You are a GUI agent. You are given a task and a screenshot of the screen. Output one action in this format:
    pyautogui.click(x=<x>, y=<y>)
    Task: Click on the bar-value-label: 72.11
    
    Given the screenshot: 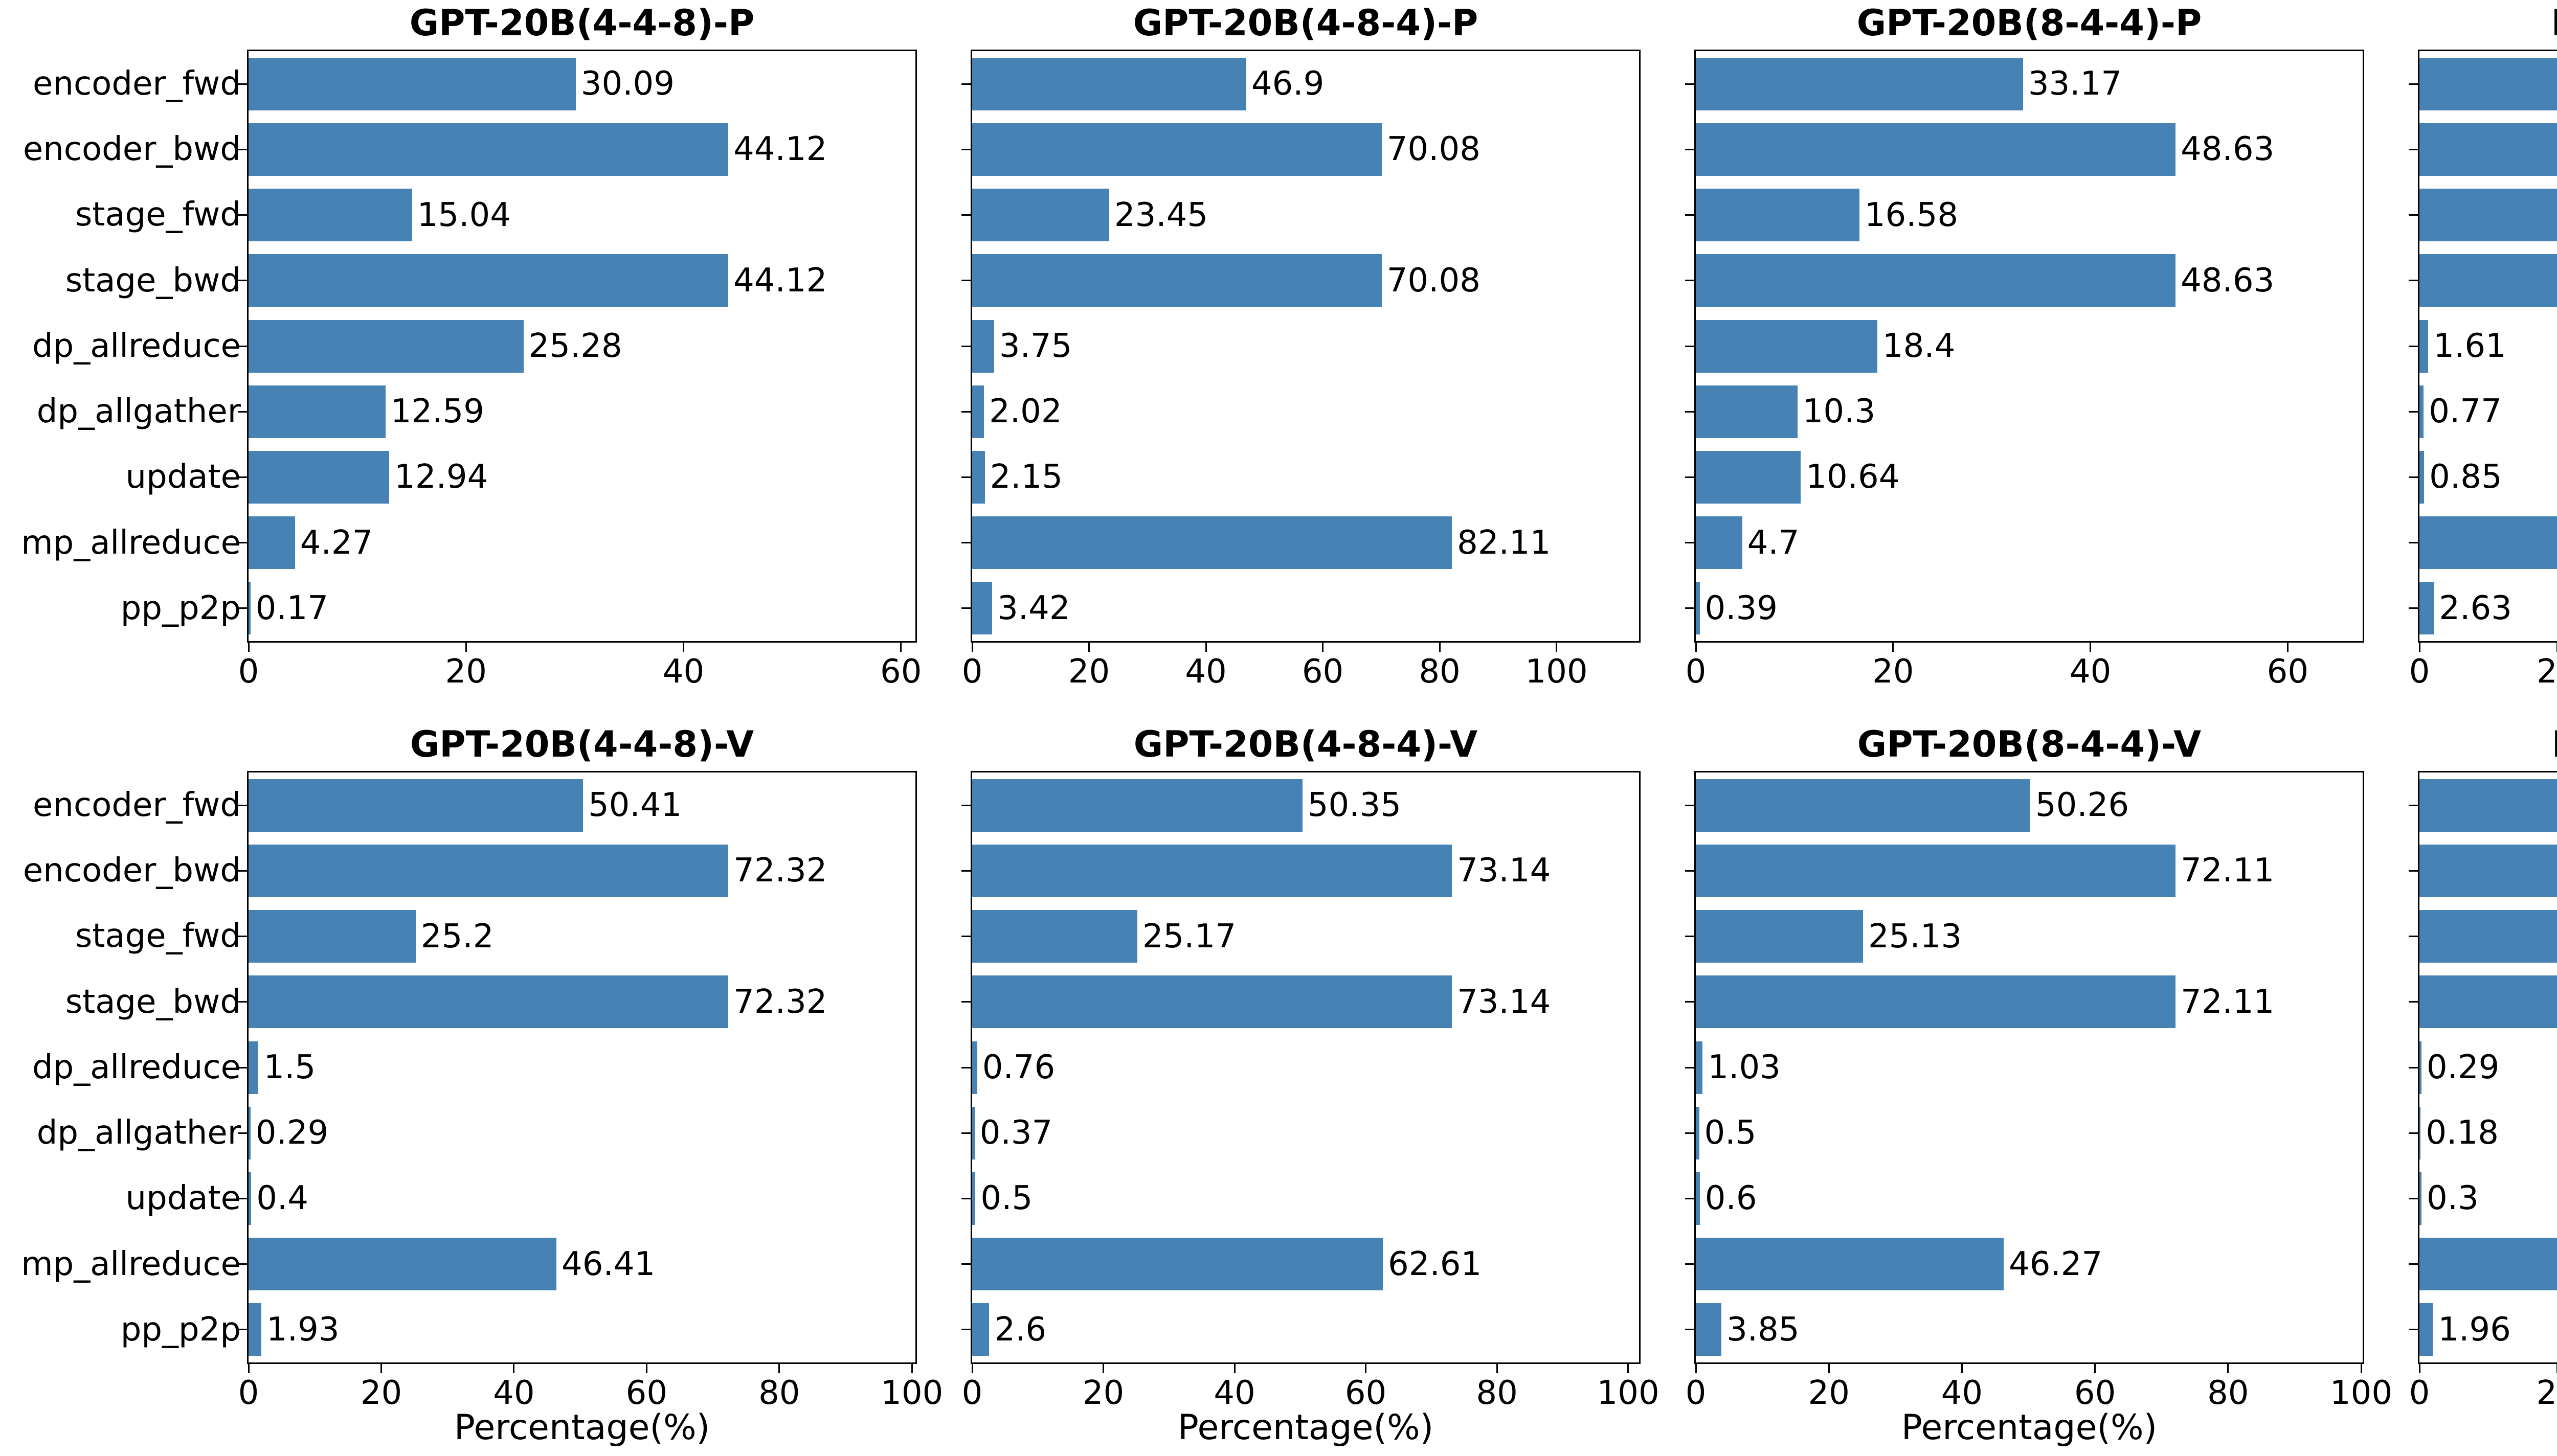 What is the action you would take?
    pyautogui.click(x=2228, y=1002)
    